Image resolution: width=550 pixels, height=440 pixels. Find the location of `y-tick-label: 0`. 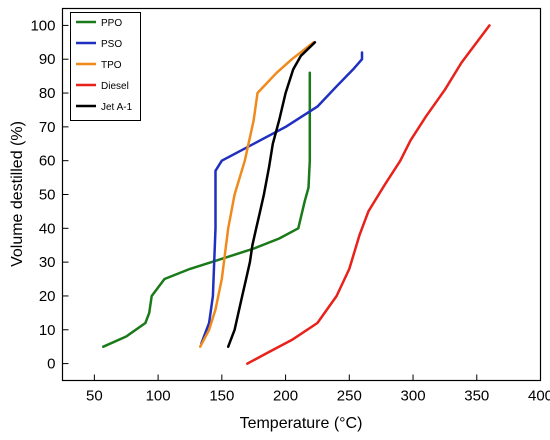

y-tick-label: 0 is located at coordinates (51, 364).